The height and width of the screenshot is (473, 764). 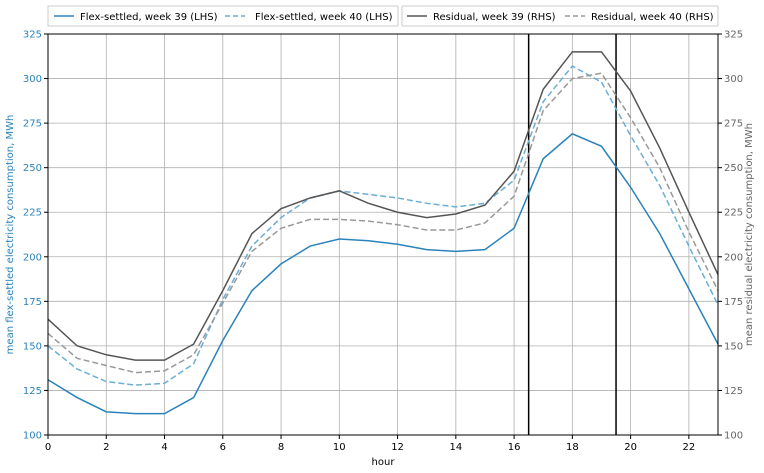 What do you see at coordinates (733, 213) in the screenshot?
I see `y-right-tick-label: 225` at bounding box center [733, 213].